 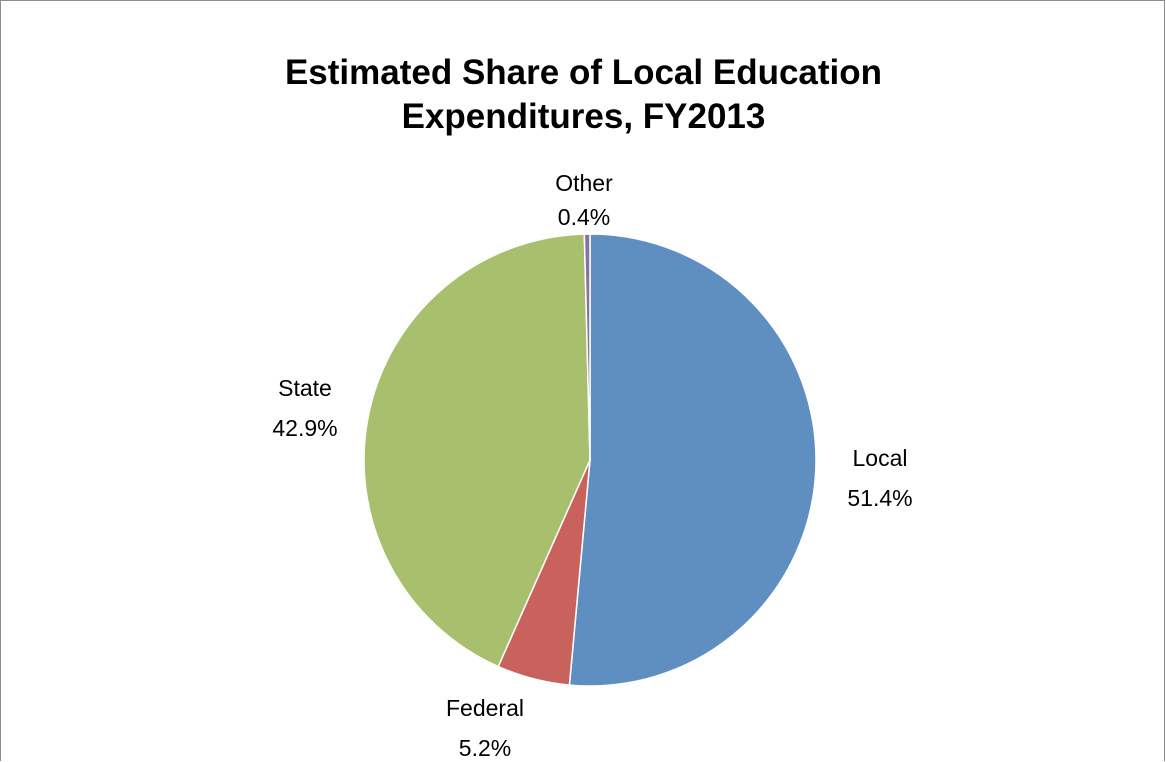 What do you see at coordinates (485, 748) in the screenshot?
I see `slice-label-value-federal: 5.2%` at bounding box center [485, 748].